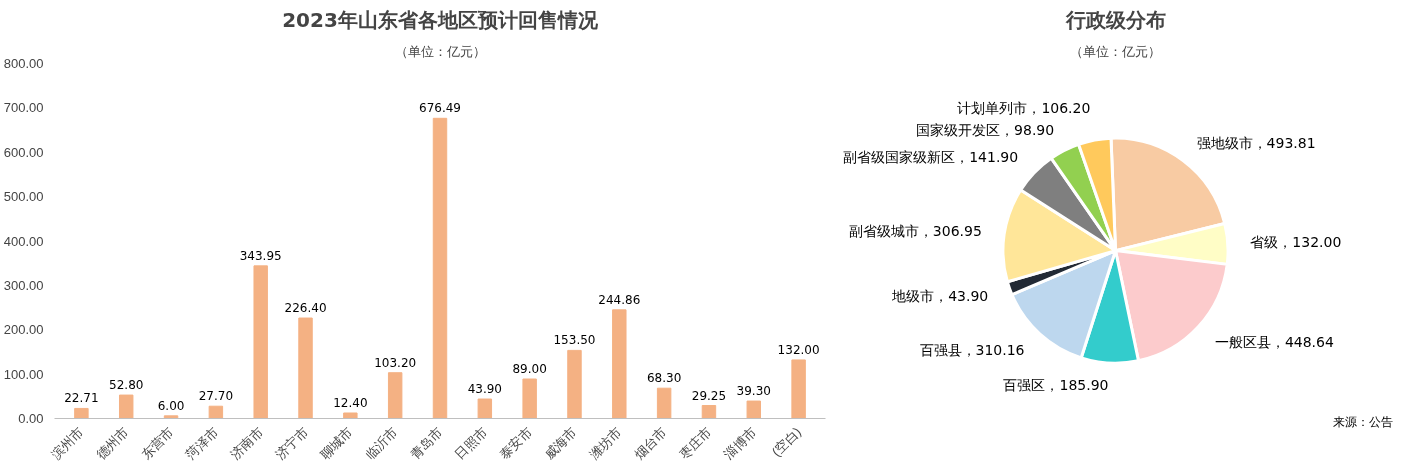 The image size is (1417, 473). Describe the element at coordinates (1024, 107) in the screenshot. I see `slice-label: 计划单列市，106.20` at that location.